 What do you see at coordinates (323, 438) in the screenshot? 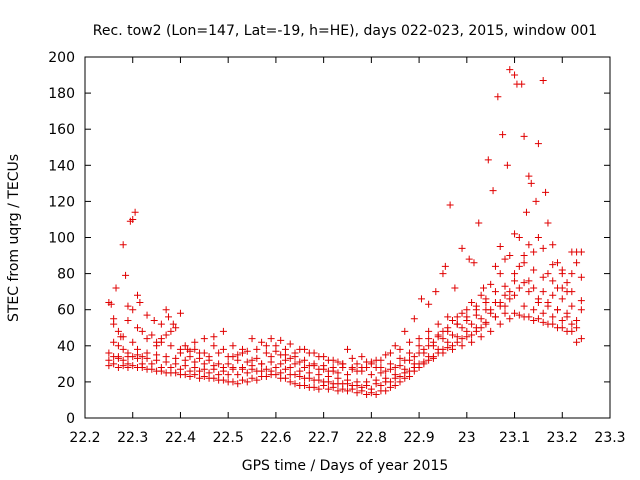
I see `x-tick-label: 22.7` at bounding box center [323, 438].